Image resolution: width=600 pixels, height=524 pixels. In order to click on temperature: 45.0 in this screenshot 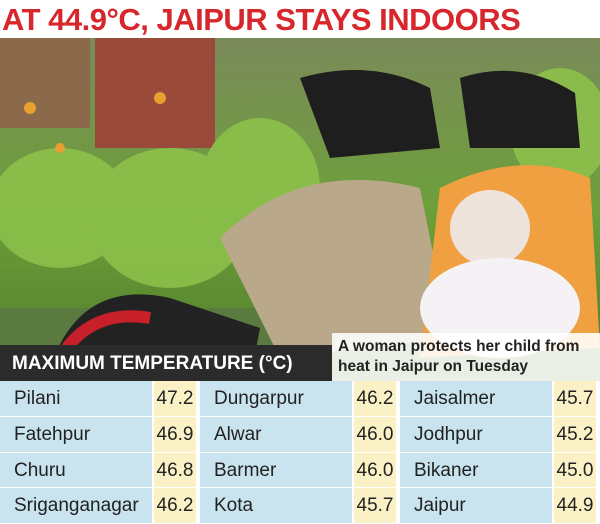, I will do `click(577, 470)`.